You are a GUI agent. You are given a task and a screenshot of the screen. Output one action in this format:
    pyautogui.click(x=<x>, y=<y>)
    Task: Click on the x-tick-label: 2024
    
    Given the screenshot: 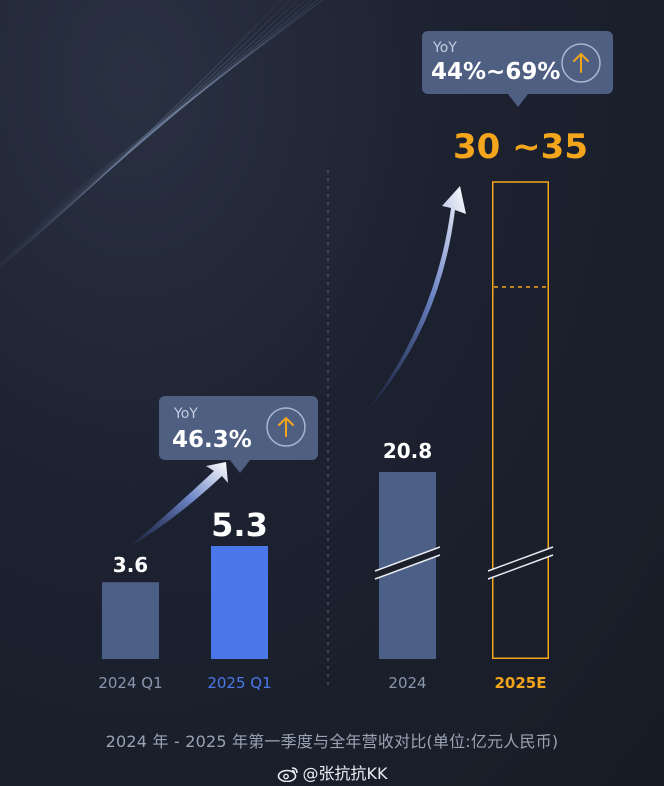 What is the action you would take?
    pyautogui.click(x=407, y=683)
    